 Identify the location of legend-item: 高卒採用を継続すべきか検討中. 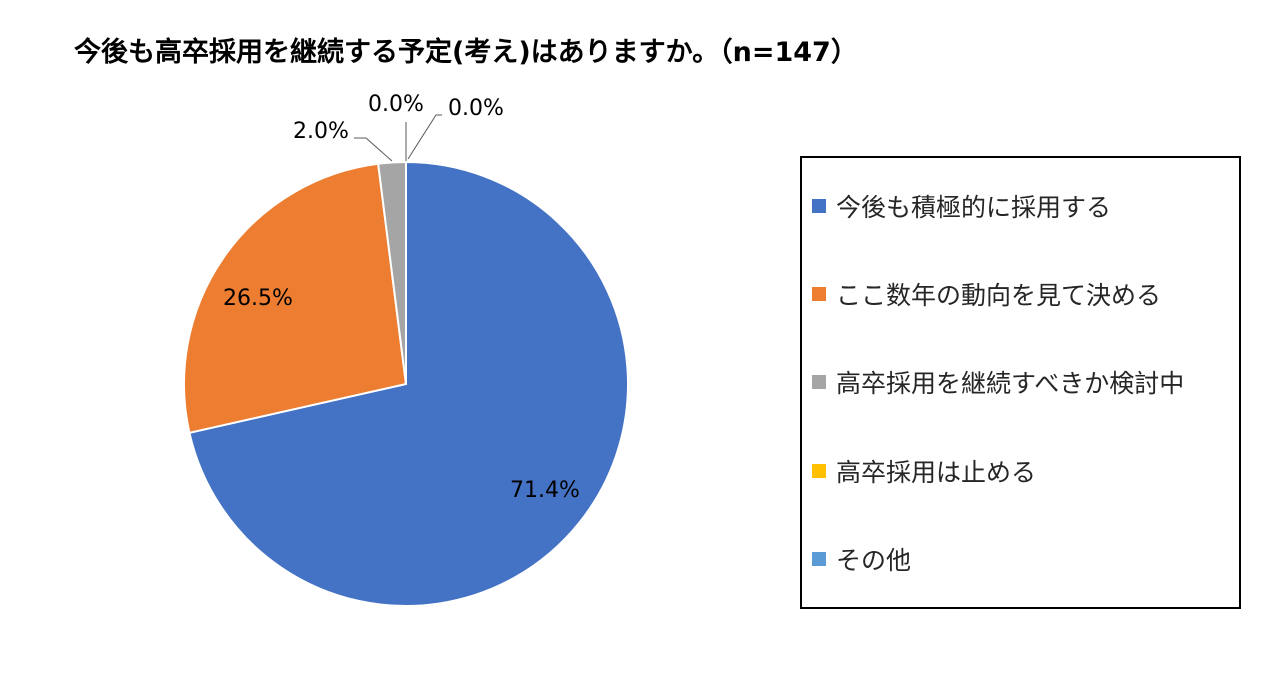
(1025, 382).